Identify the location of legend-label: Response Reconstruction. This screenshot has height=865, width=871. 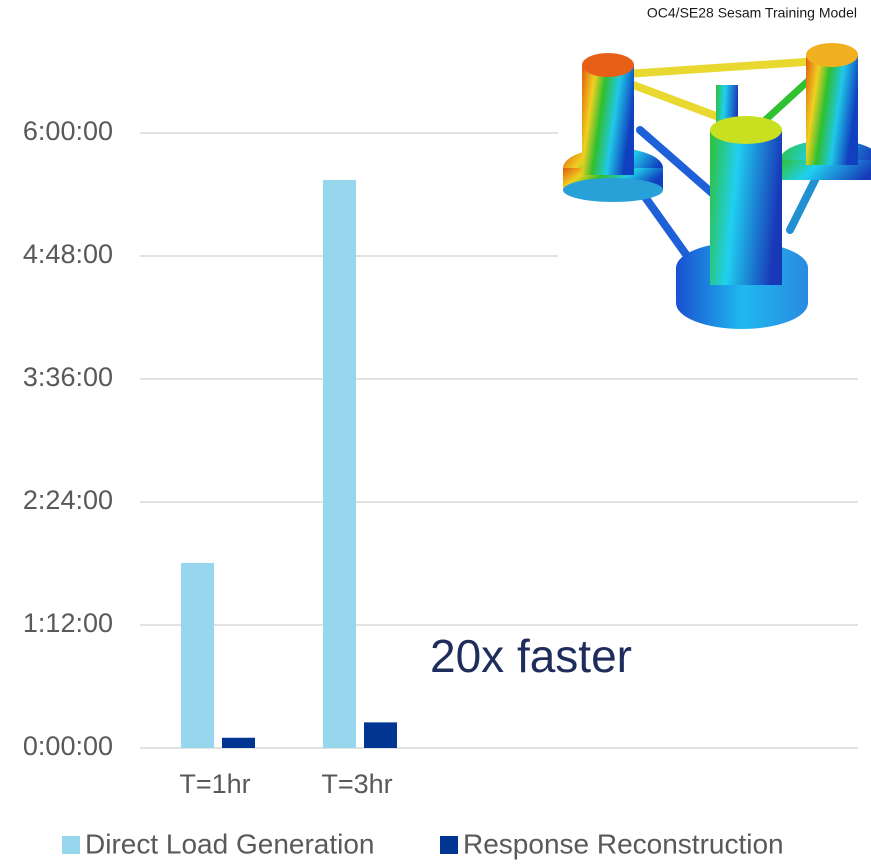
(623, 843).